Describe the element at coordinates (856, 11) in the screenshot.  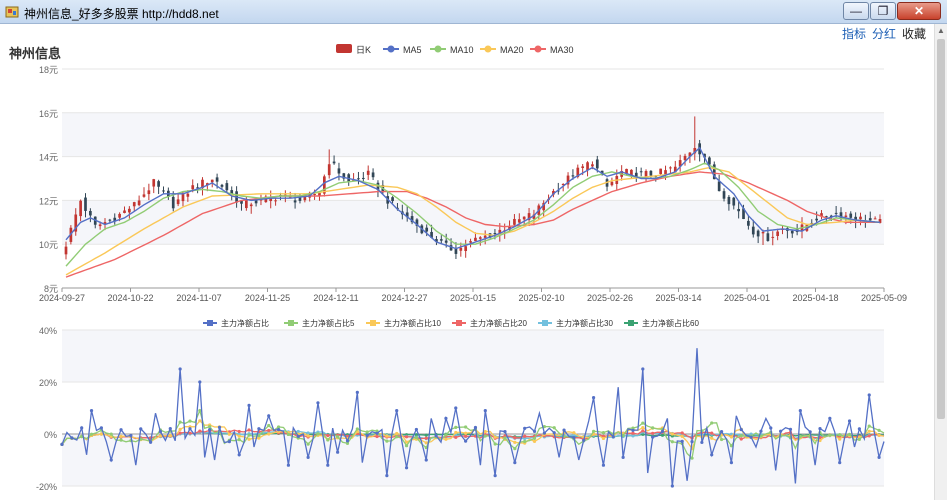
I see `minimize-button: —` at that location.